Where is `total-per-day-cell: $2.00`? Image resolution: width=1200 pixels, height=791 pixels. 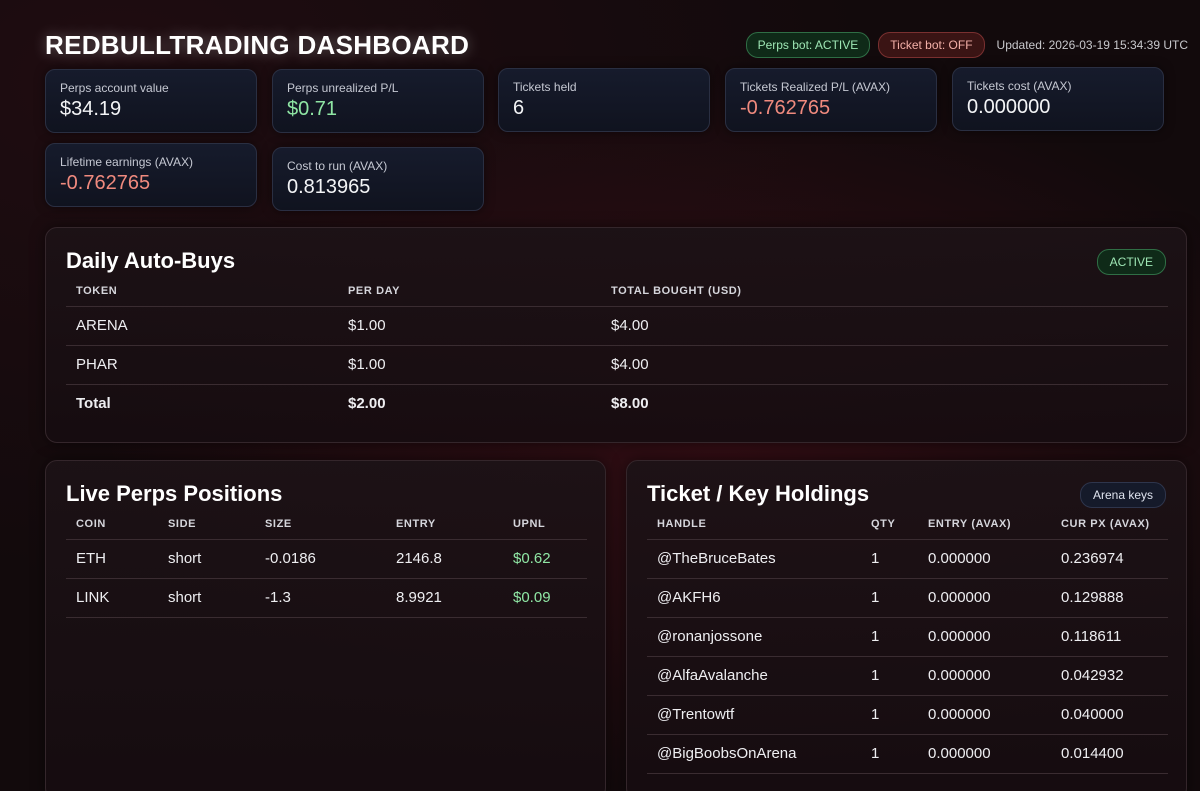
total-per-day-cell: $2.00 is located at coordinates (367, 404).